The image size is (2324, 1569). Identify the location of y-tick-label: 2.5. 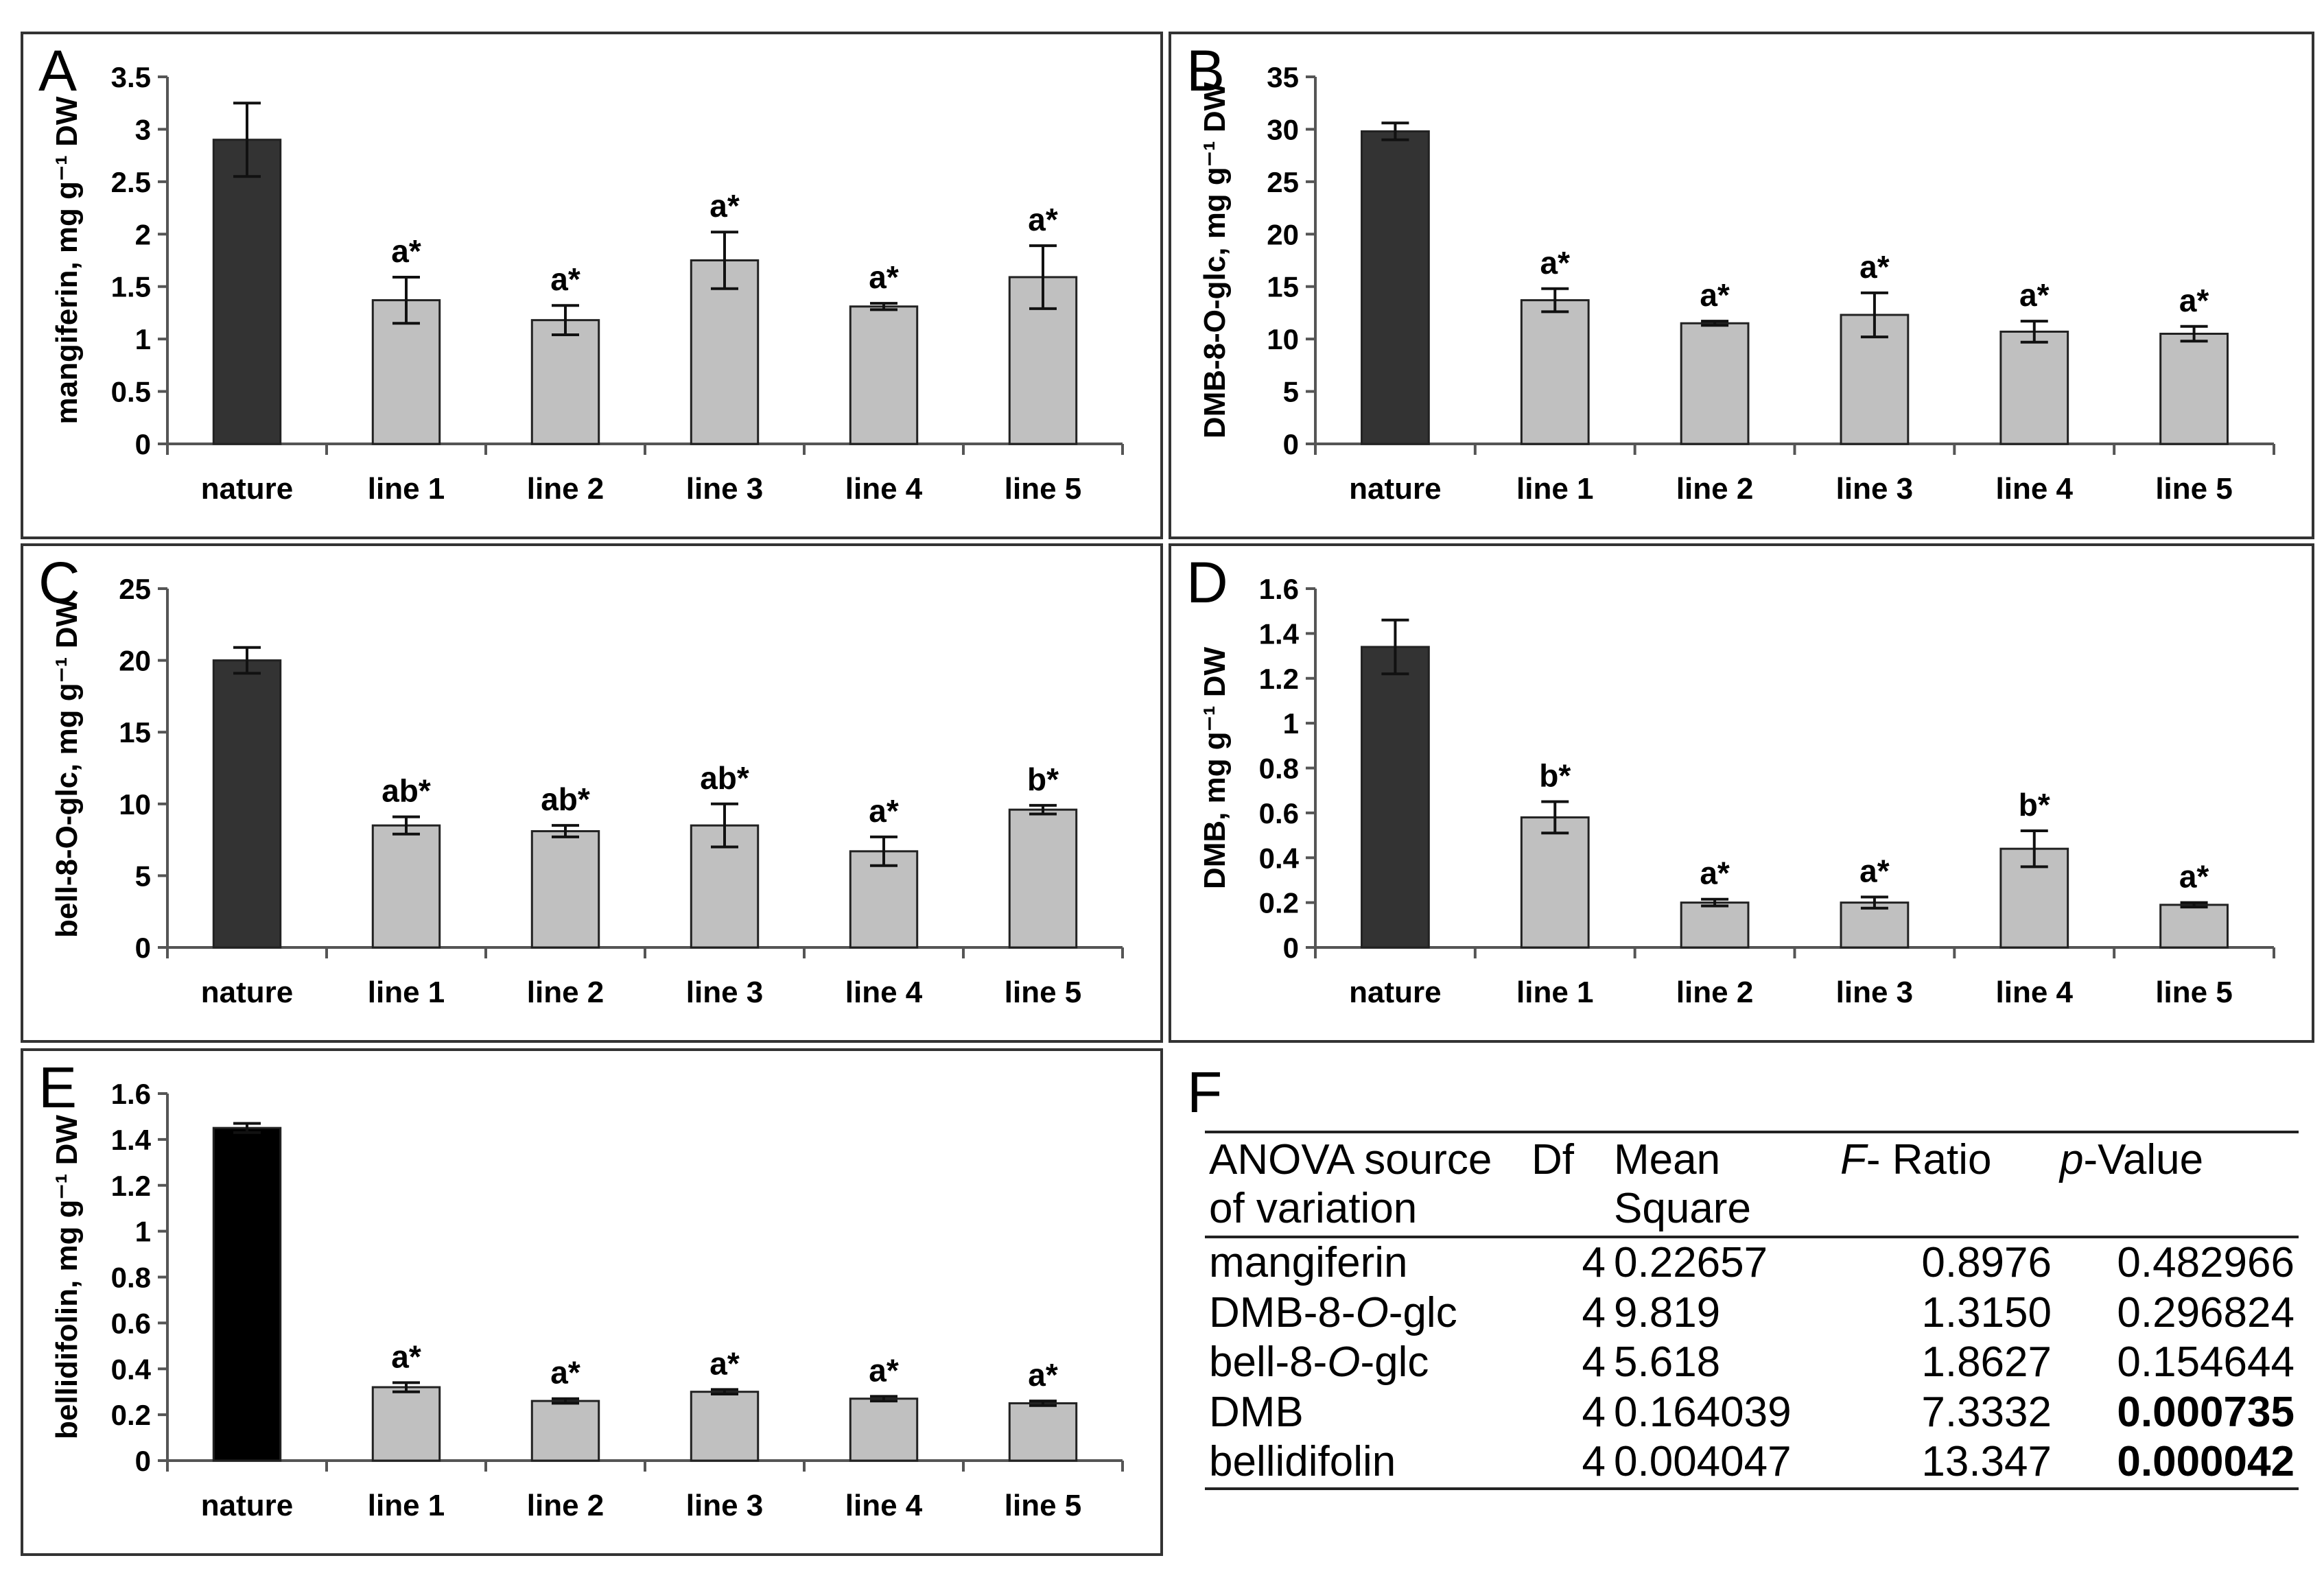
(131, 182).